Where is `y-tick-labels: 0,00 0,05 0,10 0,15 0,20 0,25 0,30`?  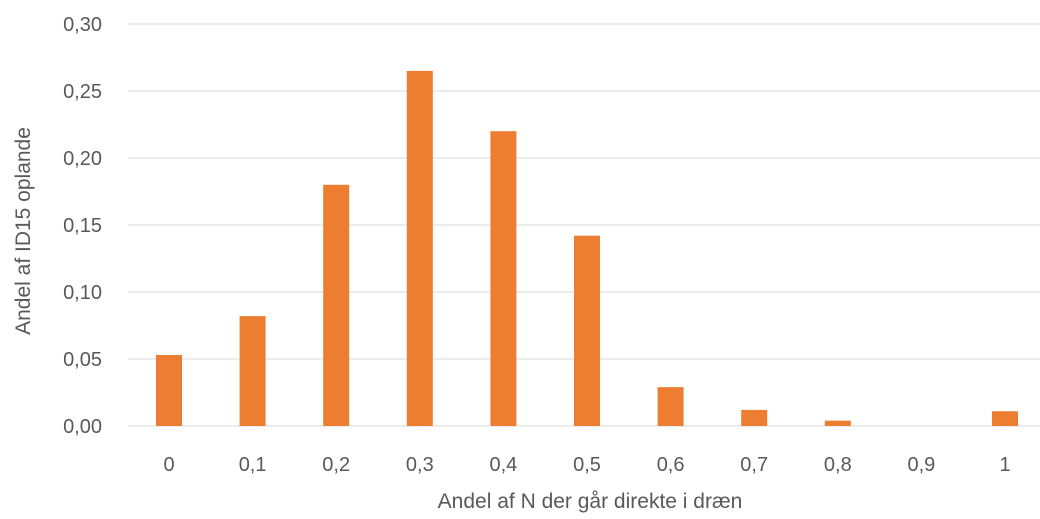
y-tick-labels: 0,00 0,05 0,10 0,15 0,20 0,25 0,30 is located at coordinates (82, 226).